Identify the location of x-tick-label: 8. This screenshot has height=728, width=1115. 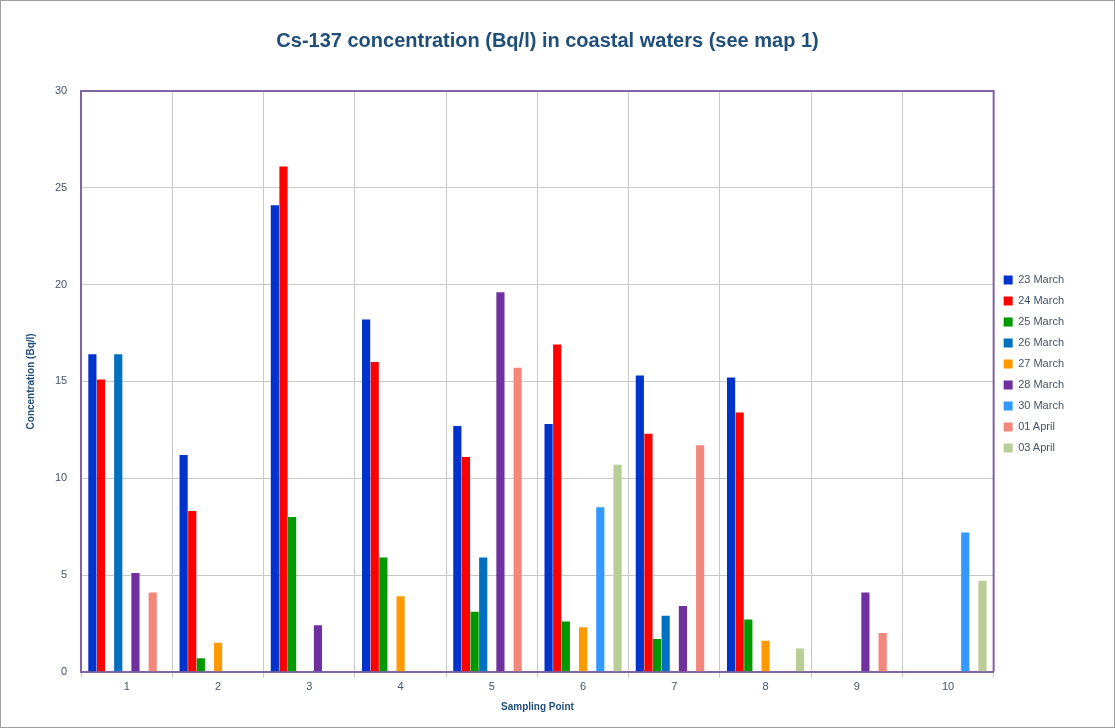
(765, 686).